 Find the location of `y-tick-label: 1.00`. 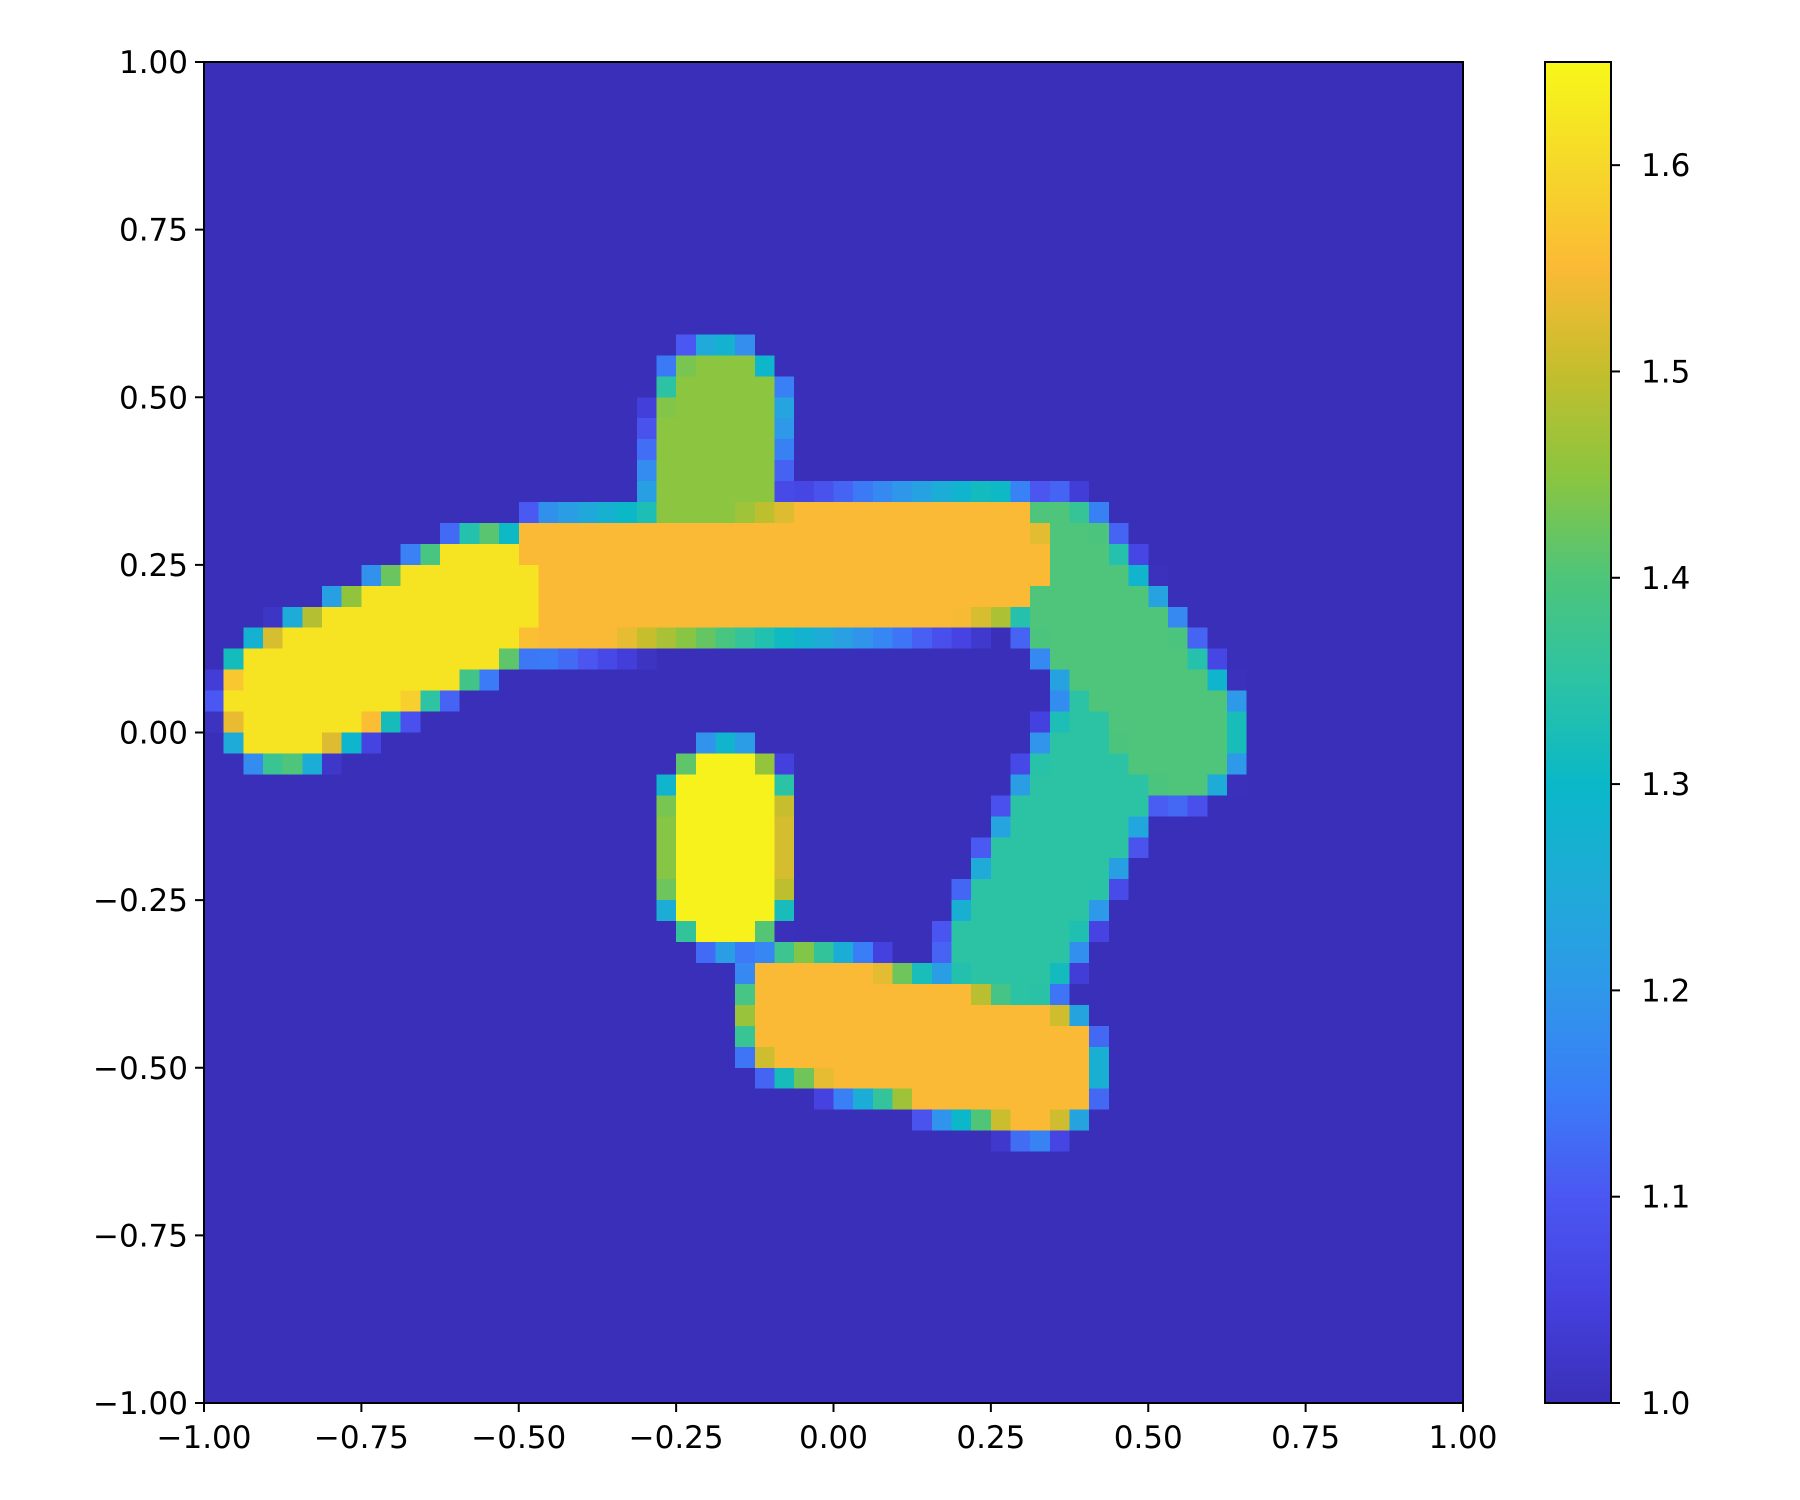

y-tick-label: 1.00 is located at coordinates (153, 63).